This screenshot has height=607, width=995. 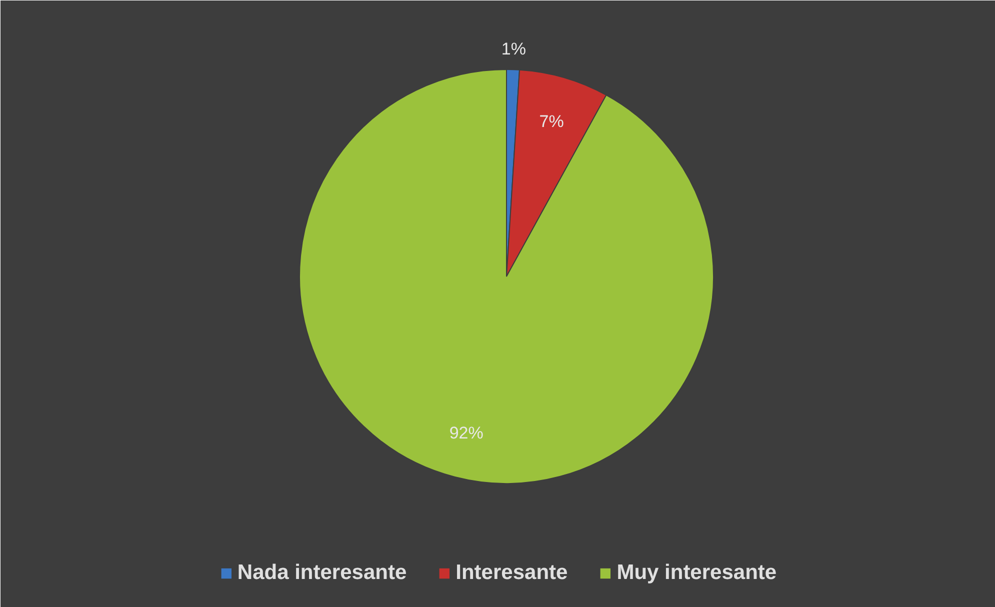 I want to click on legend-label: Nada interesante, so click(x=322, y=573).